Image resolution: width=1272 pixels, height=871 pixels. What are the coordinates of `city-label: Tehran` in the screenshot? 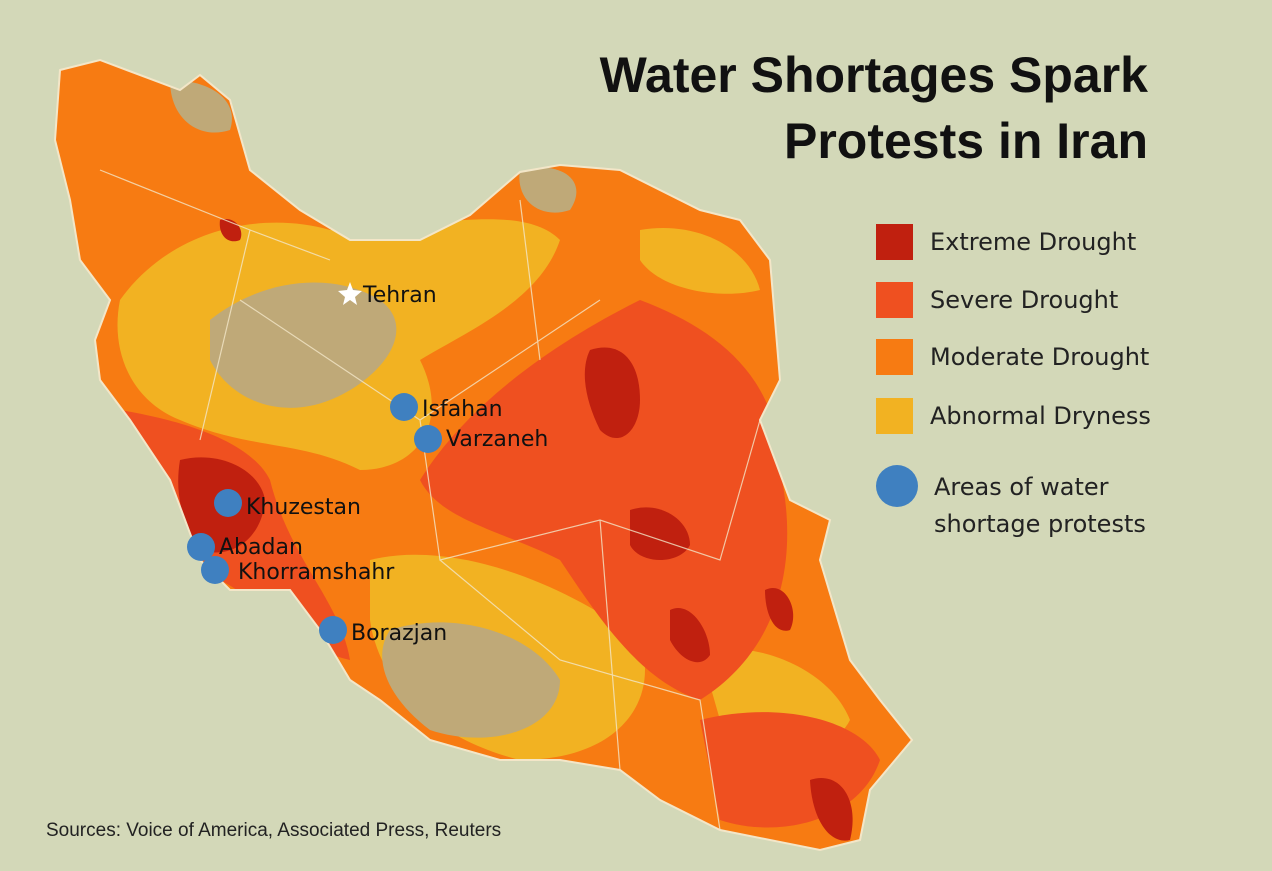 It's located at (399, 295).